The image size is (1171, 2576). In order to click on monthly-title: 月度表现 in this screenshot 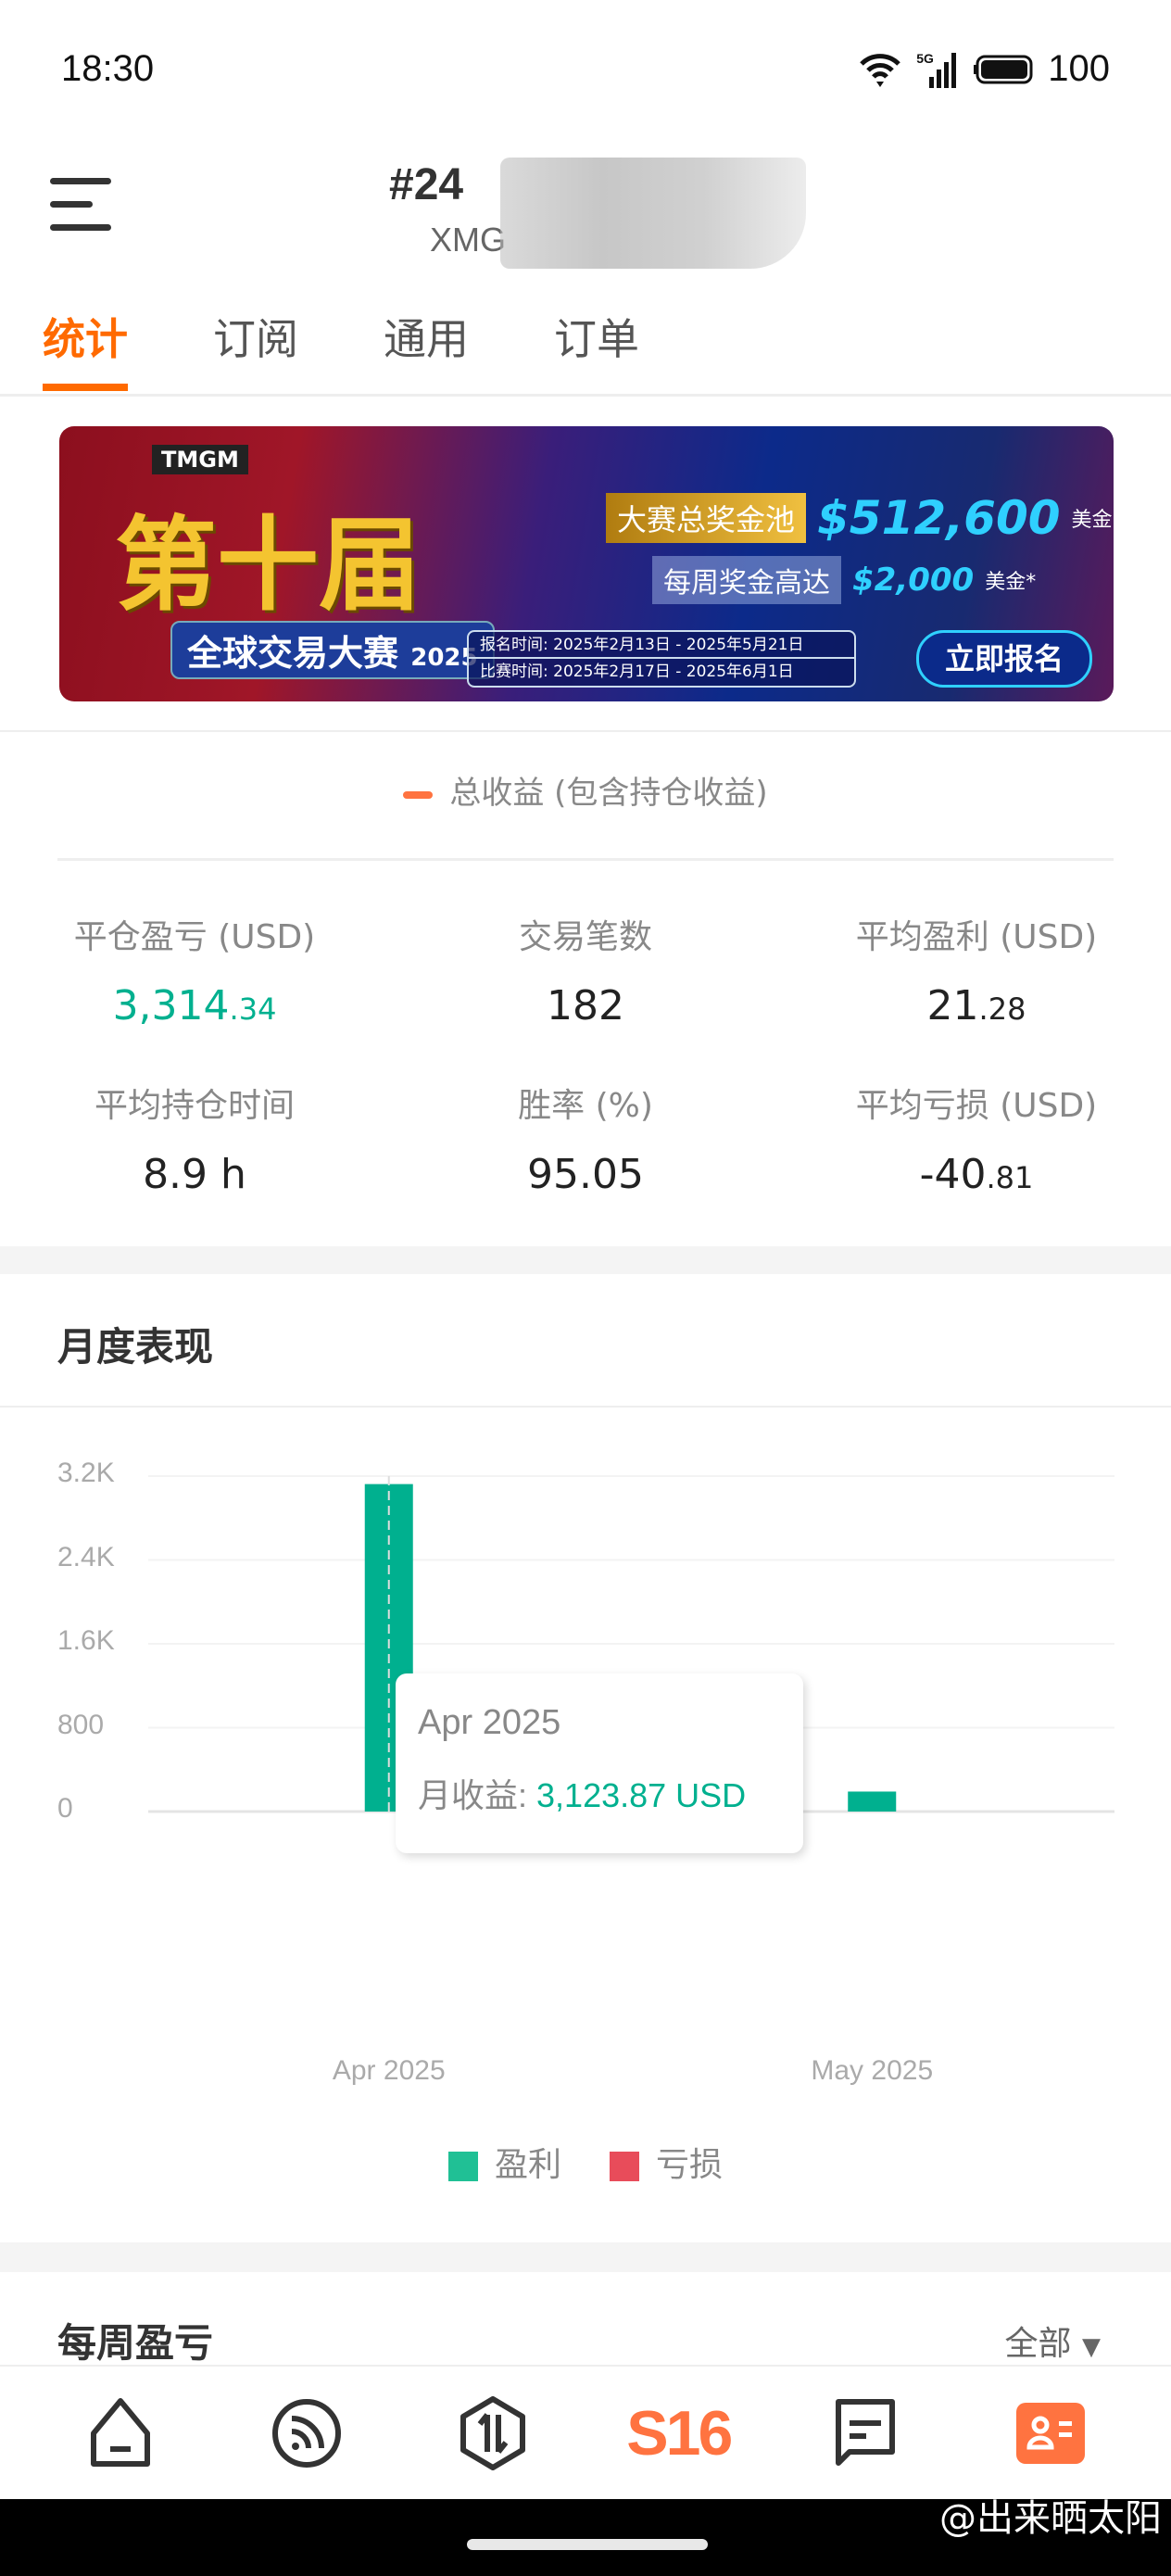, I will do `click(136, 1347)`.